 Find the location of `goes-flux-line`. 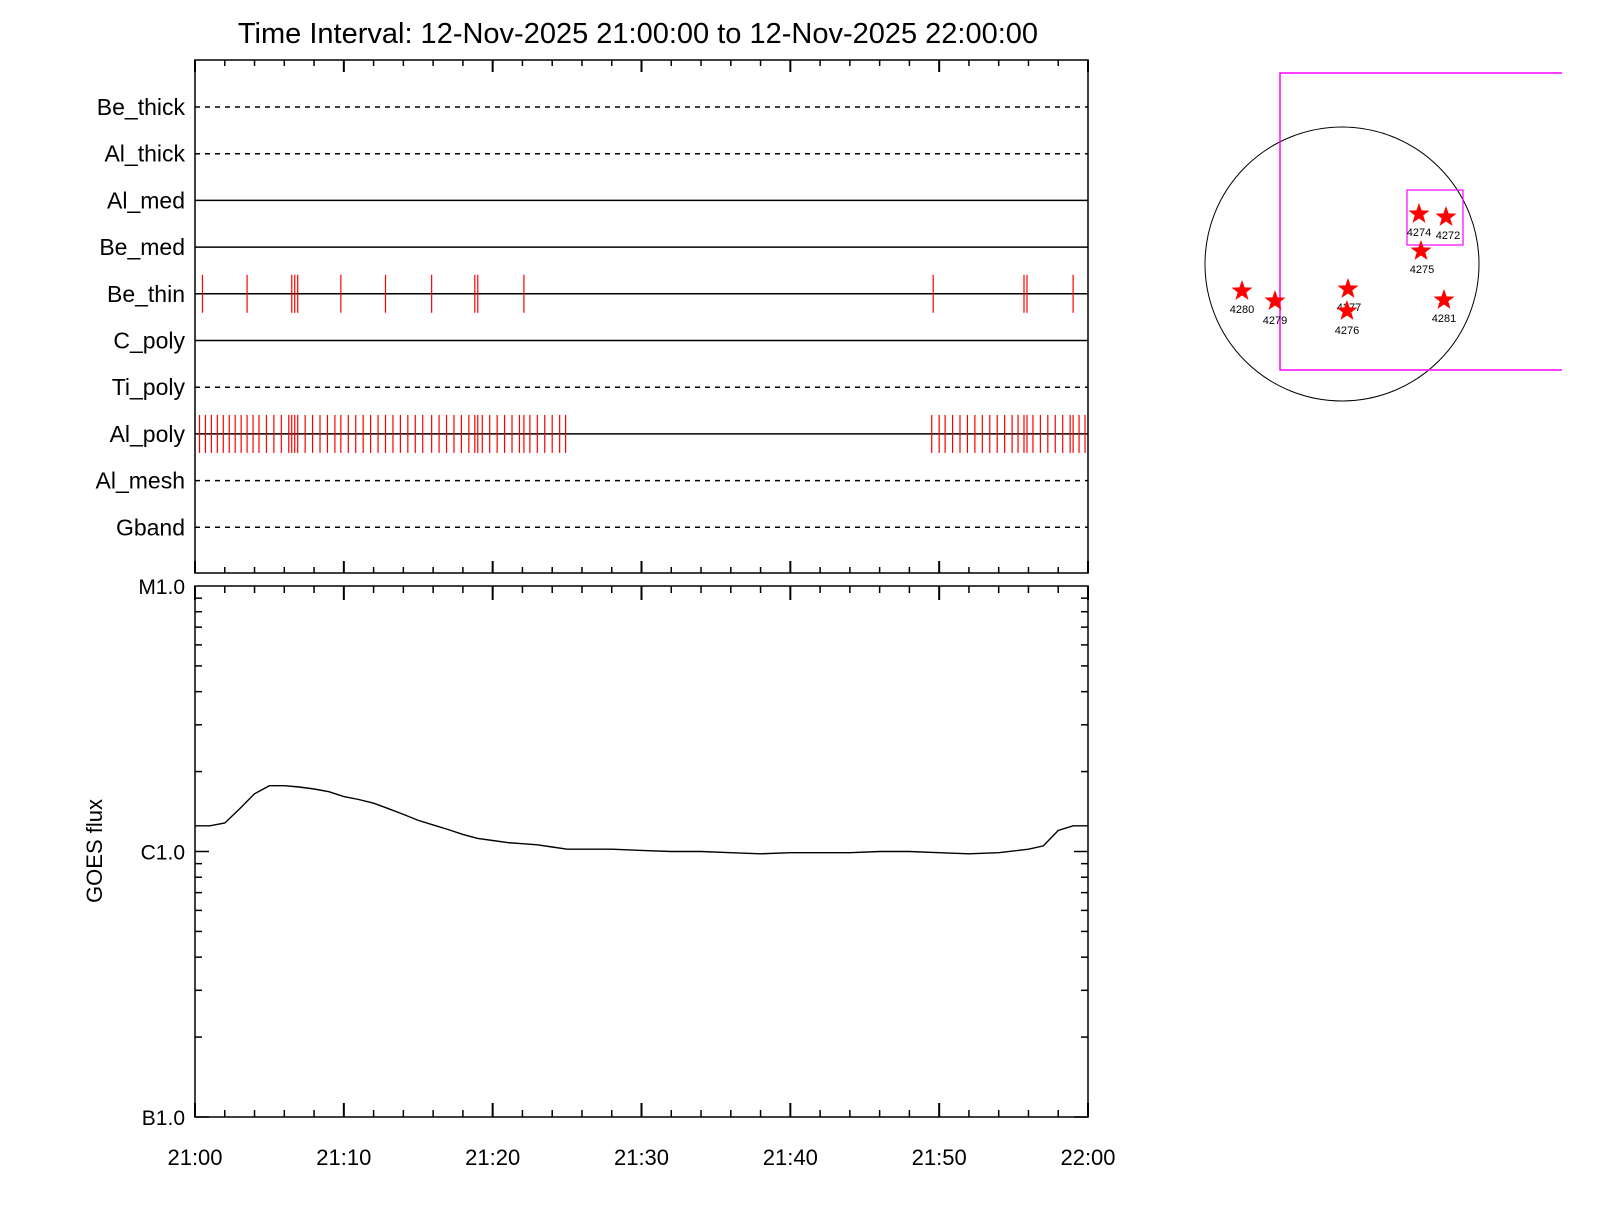

goes-flux-line is located at coordinates (641, 820).